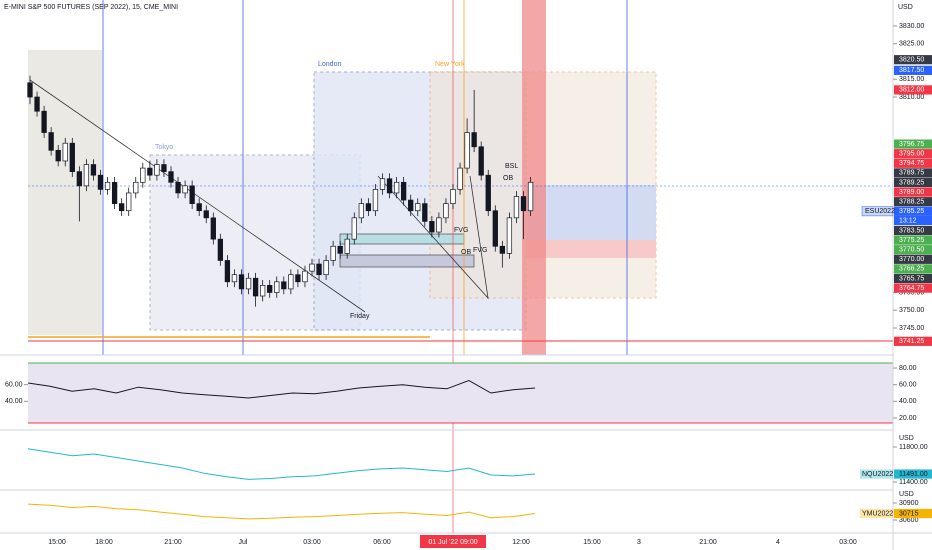 This screenshot has width=932, height=550. What do you see at coordinates (591, 249) in the screenshot?
I see `zone` at bounding box center [591, 249].